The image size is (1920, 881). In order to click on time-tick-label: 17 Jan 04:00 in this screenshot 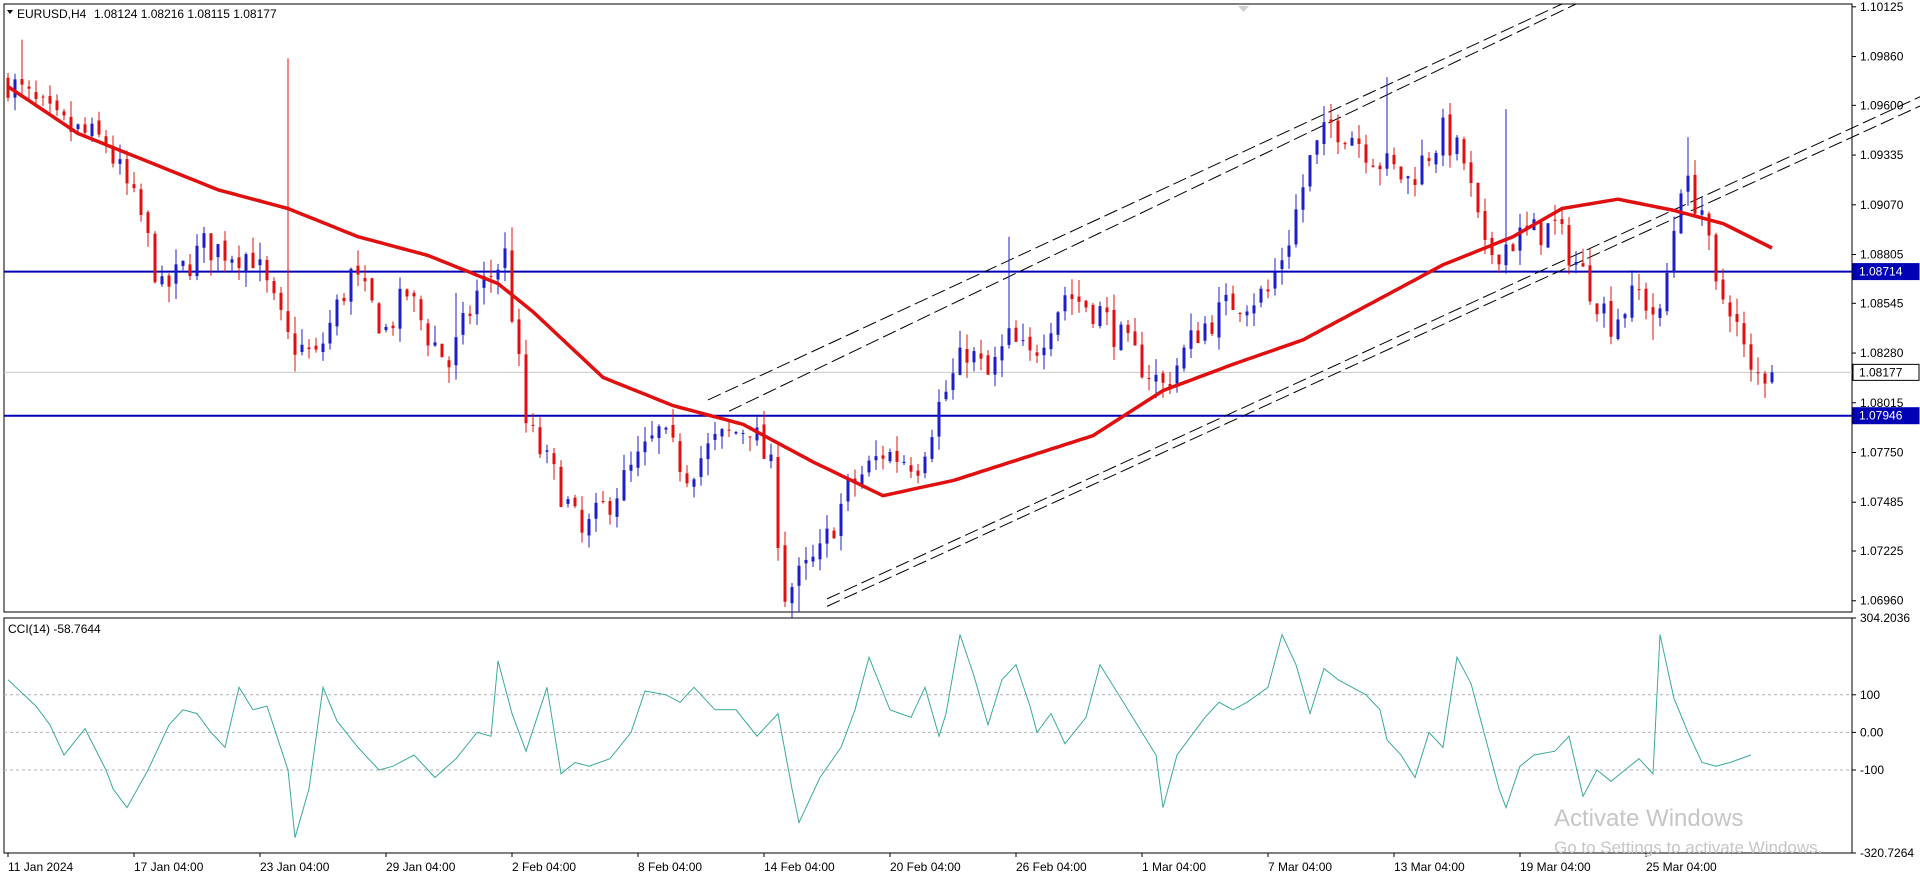, I will do `click(169, 867)`.